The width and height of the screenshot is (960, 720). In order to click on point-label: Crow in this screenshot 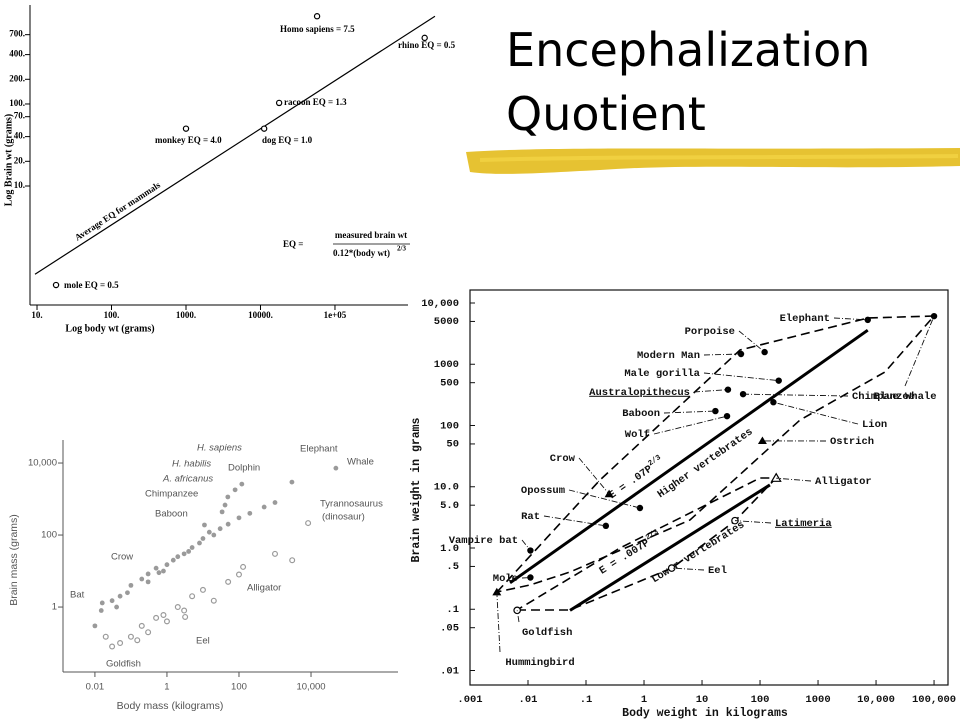, I will do `click(122, 557)`.